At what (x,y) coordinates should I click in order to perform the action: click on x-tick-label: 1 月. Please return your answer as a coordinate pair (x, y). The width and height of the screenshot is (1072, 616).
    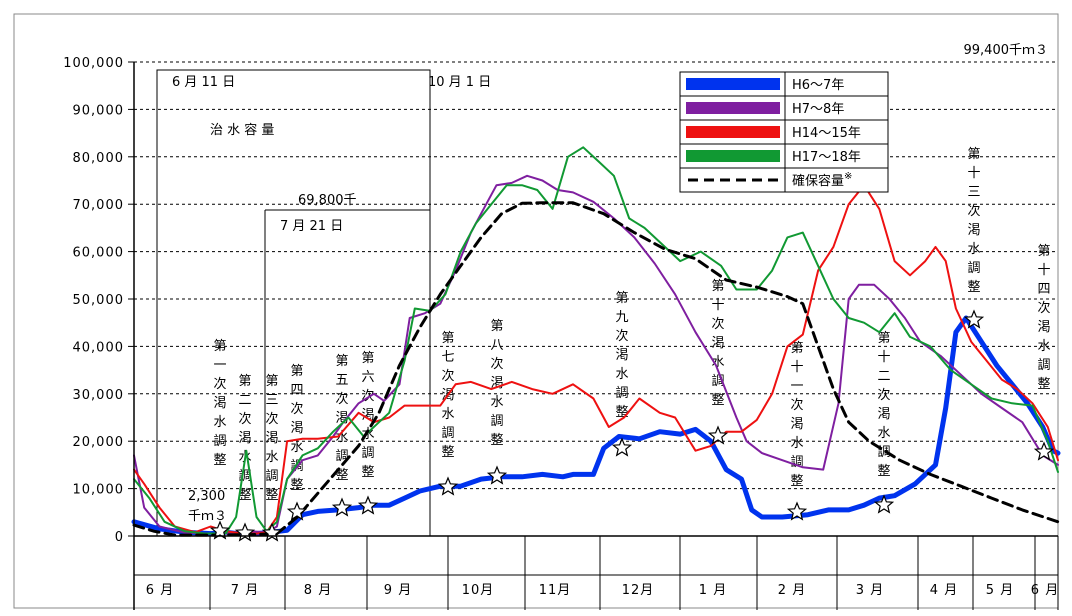
    Looking at the image, I should click on (713, 590).